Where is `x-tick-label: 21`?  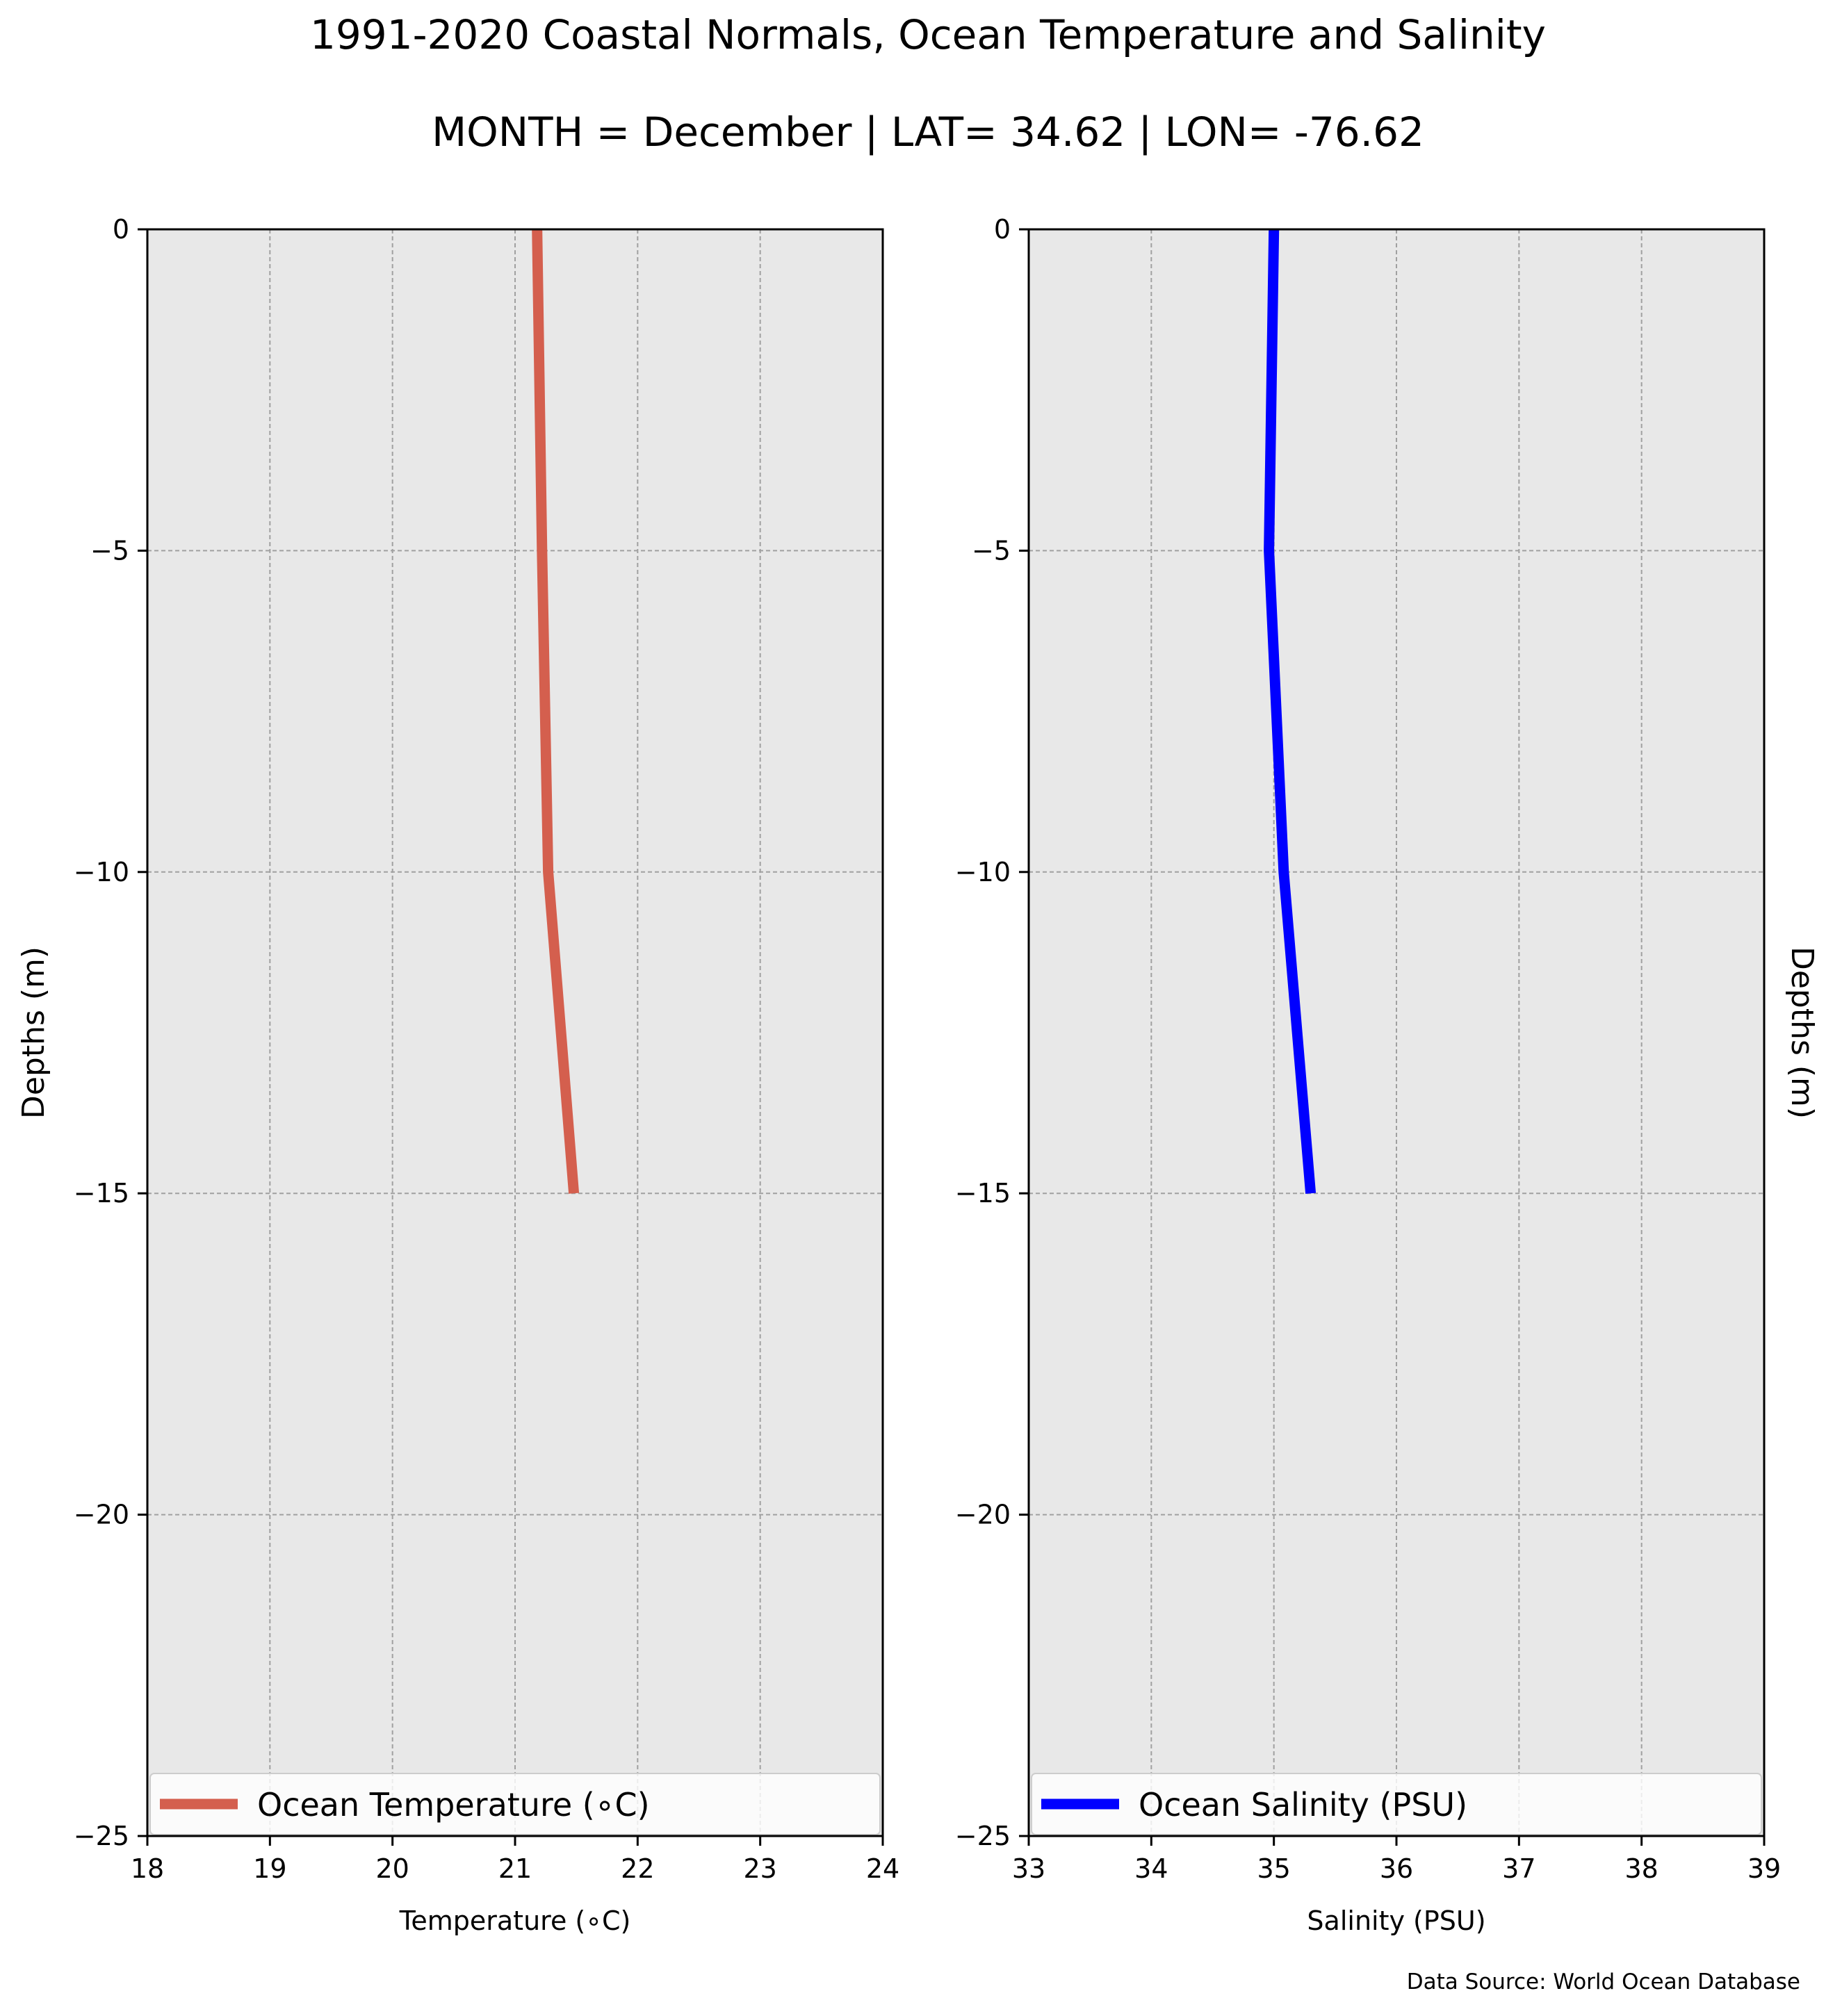
x-tick-label: 21 is located at coordinates (515, 1869).